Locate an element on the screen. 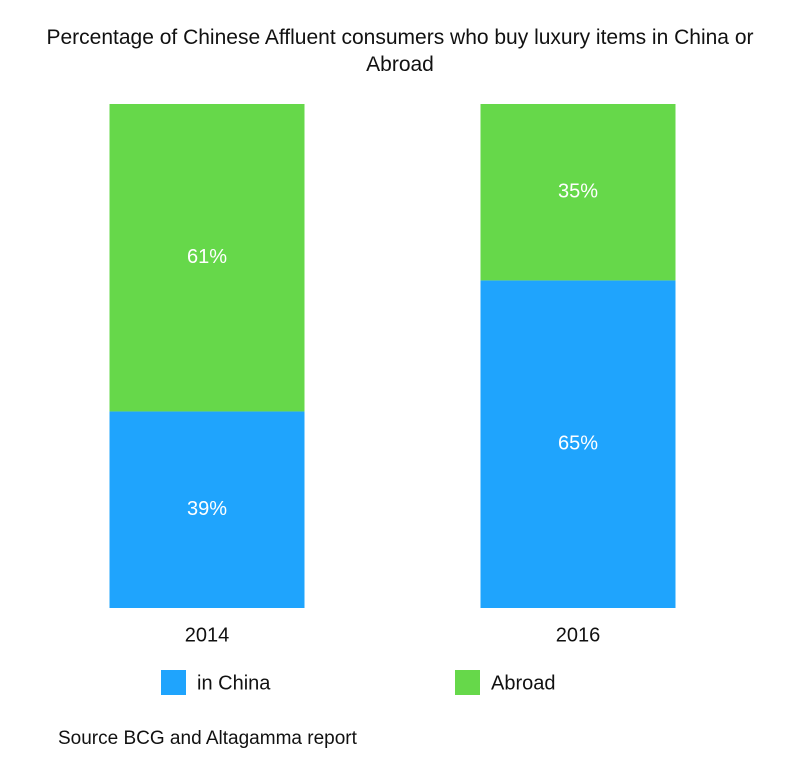 The width and height of the screenshot is (800, 772). value-label: 61% is located at coordinates (207, 257).